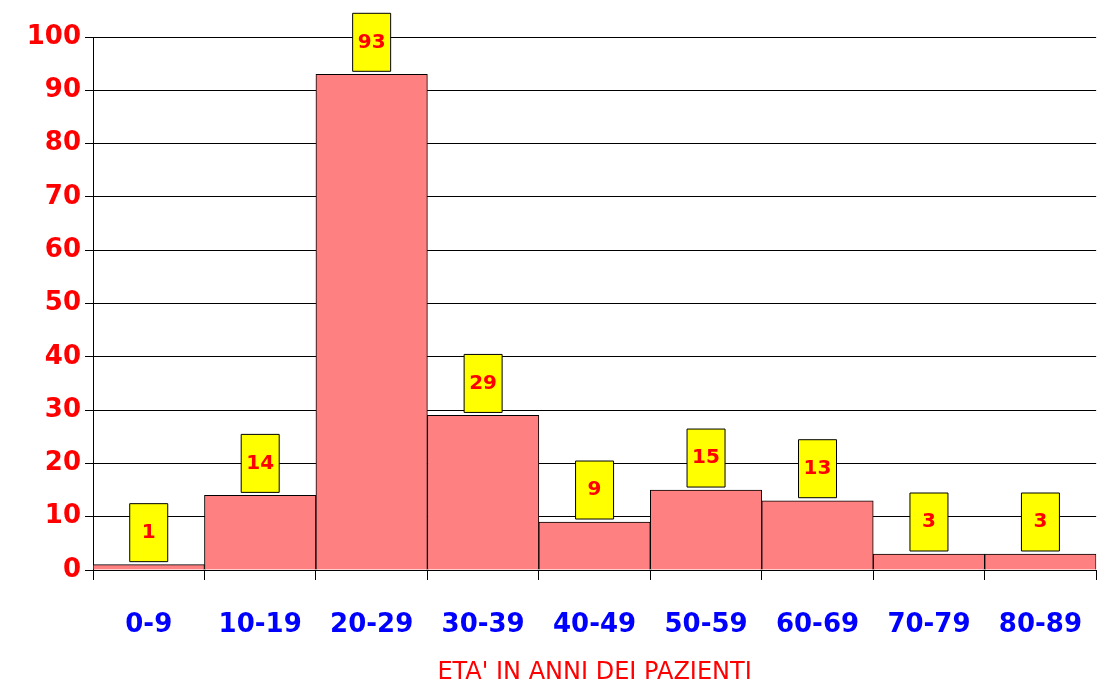 The height and width of the screenshot is (691, 1112). I want to click on y-tick-label: 30, so click(62, 407).